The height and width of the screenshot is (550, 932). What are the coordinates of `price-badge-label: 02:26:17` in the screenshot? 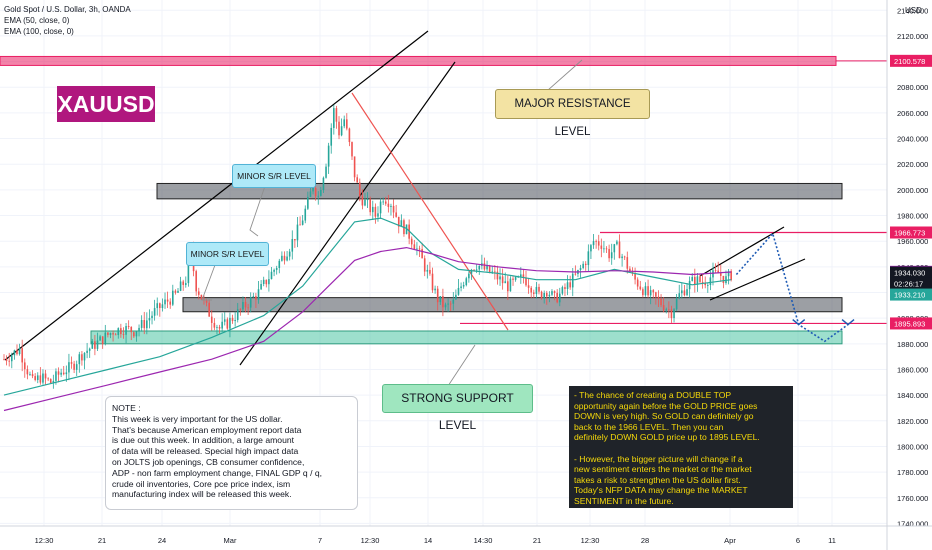 It's located at (908, 284).